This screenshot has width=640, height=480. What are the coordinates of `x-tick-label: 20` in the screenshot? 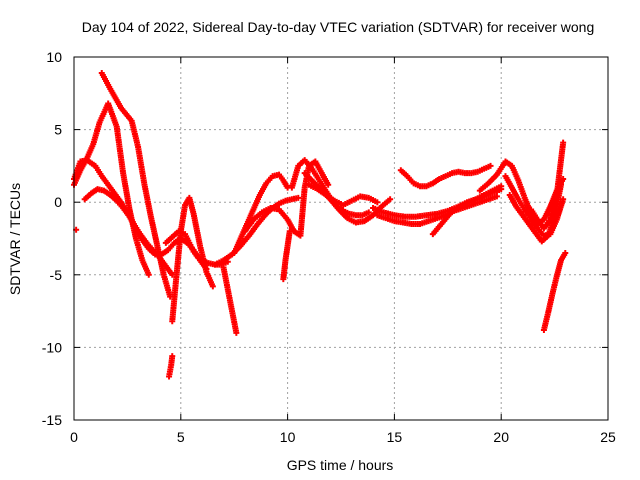 It's located at (501, 437).